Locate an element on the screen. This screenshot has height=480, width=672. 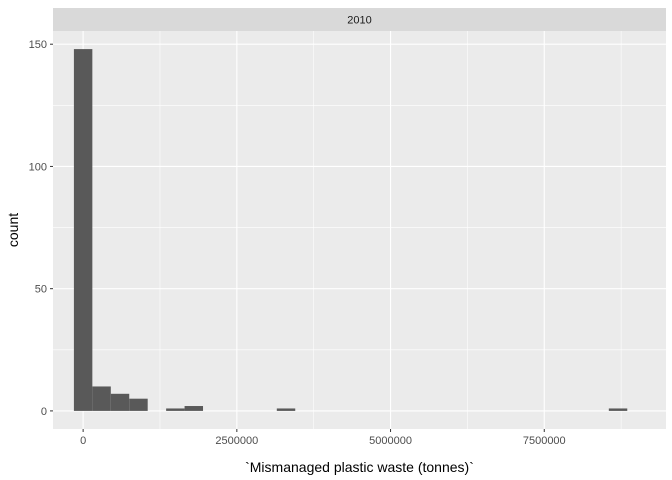
y-tick-label: 50 is located at coordinates (41, 290).